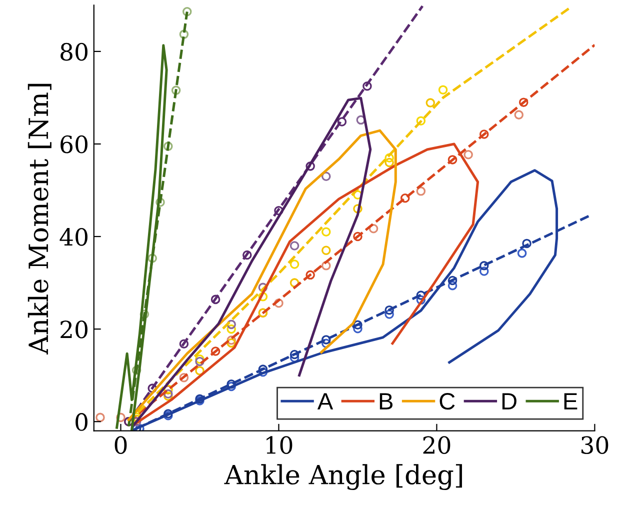 Image resolution: width=626 pixels, height=516 pixels. I want to click on legend-label: E, so click(571, 401).